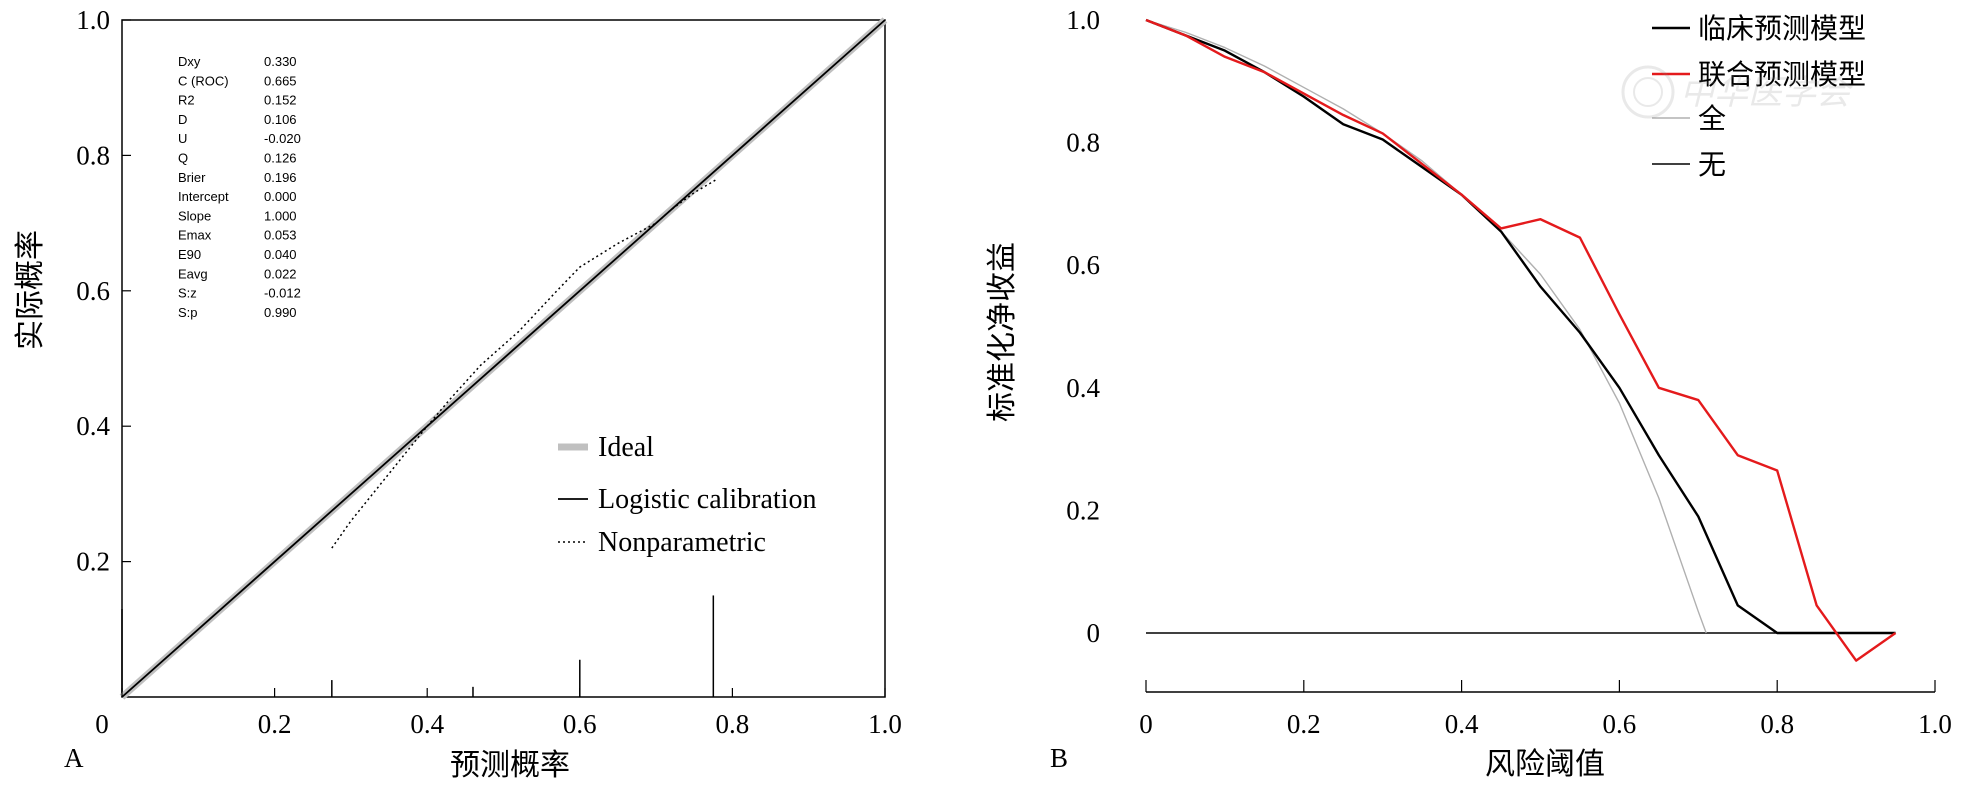 This screenshot has height=791, width=1965. What do you see at coordinates (524, 363) in the screenshot?
I see `nonparametric-line` at bounding box center [524, 363].